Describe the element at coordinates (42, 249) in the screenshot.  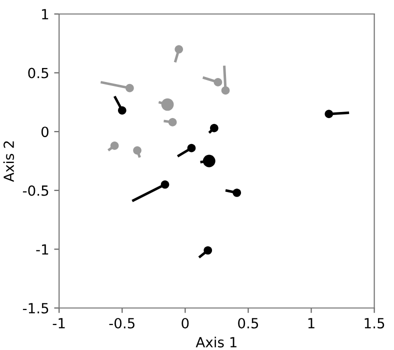
I see `y-tick-label: -1` at that location.